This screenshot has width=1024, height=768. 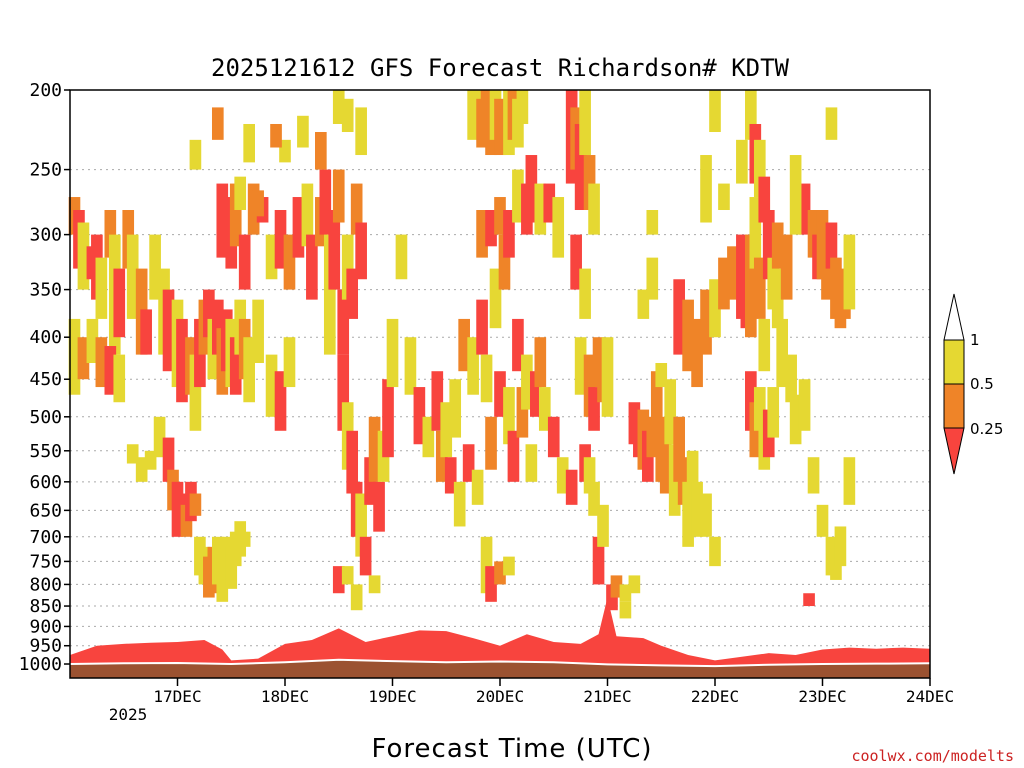 What do you see at coordinates (500, 632) in the screenshot?
I see `pbl-area` at bounding box center [500, 632].